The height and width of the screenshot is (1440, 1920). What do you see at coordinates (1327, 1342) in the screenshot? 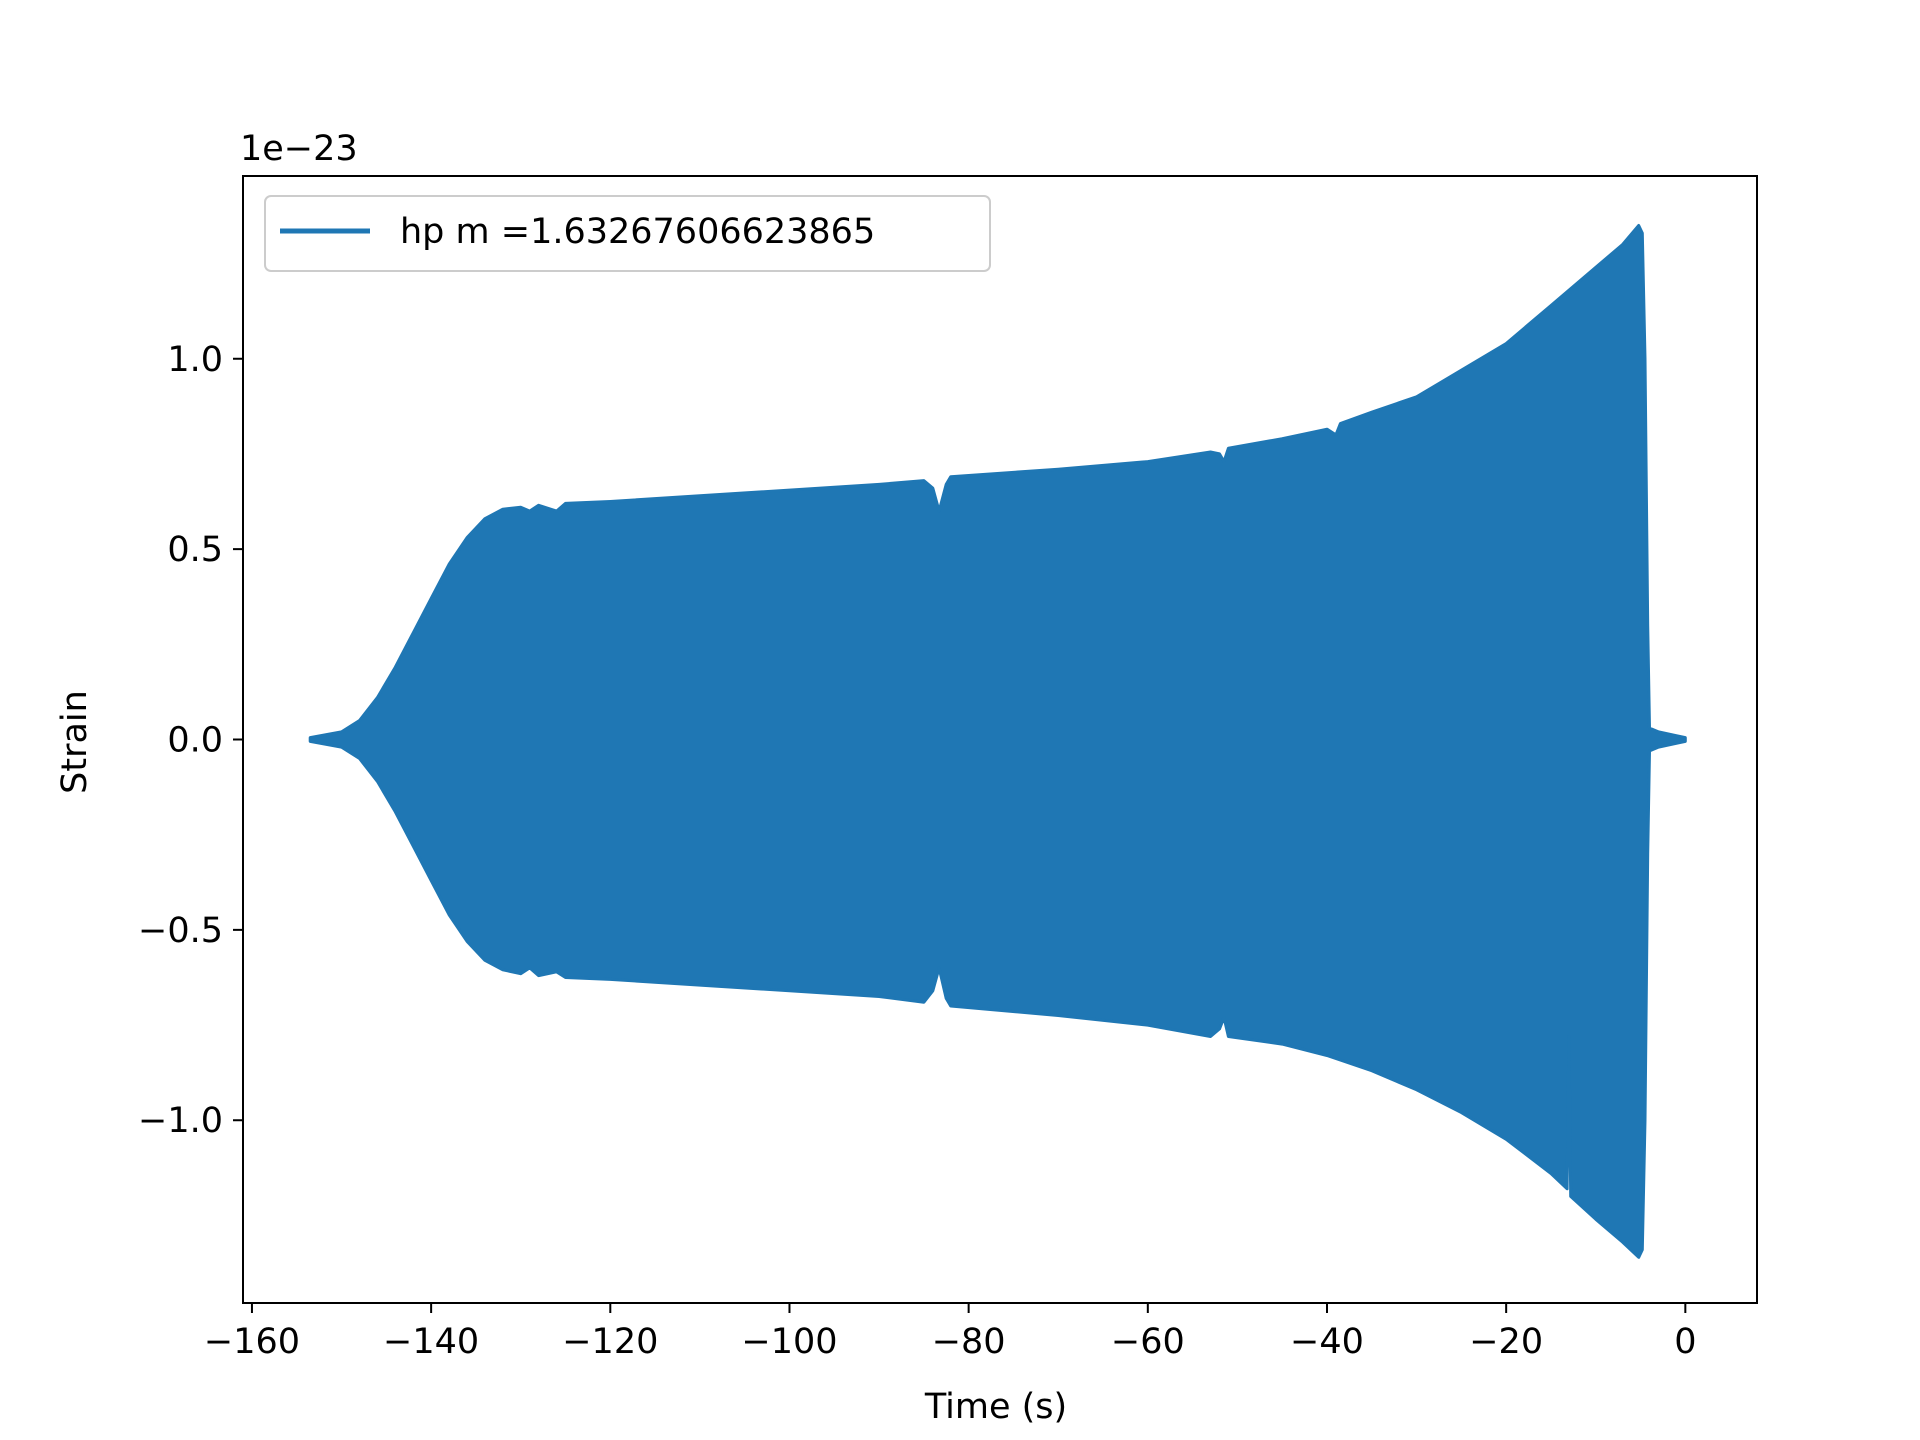
I see `x-tick-label: −40` at bounding box center [1327, 1342].